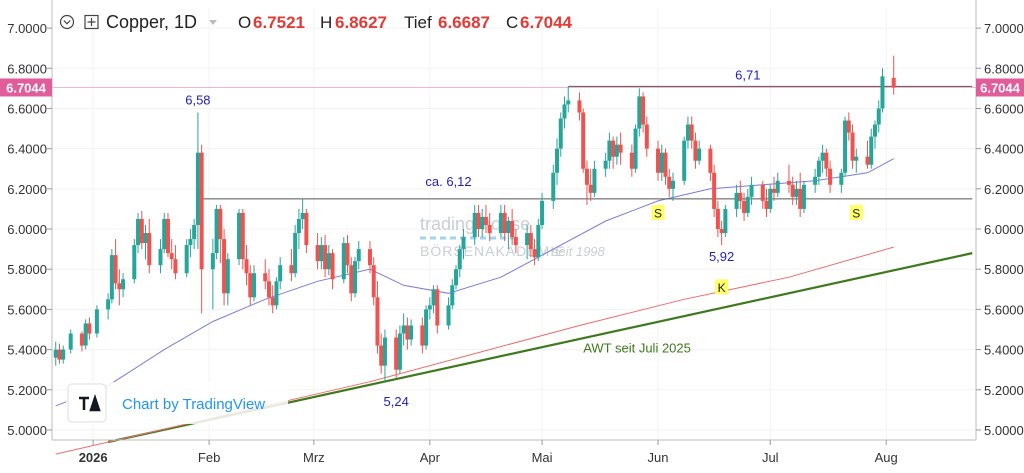  Describe the element at coordinates (637, 348) in the screenshot. I see `trendline-label: AWT seit Juli 2025` at that location.